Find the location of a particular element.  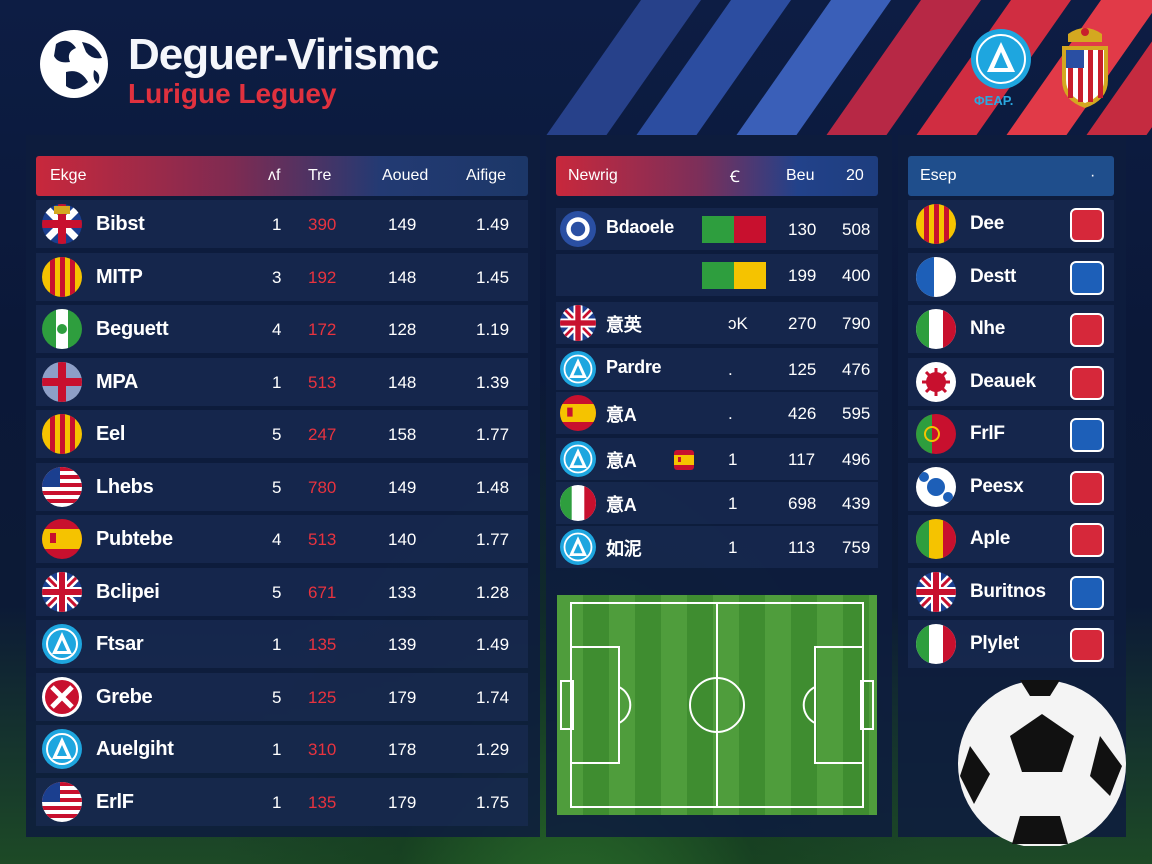

standings-row: ErlF 1 135 179 1.75 is located at coordinates (282, 801).